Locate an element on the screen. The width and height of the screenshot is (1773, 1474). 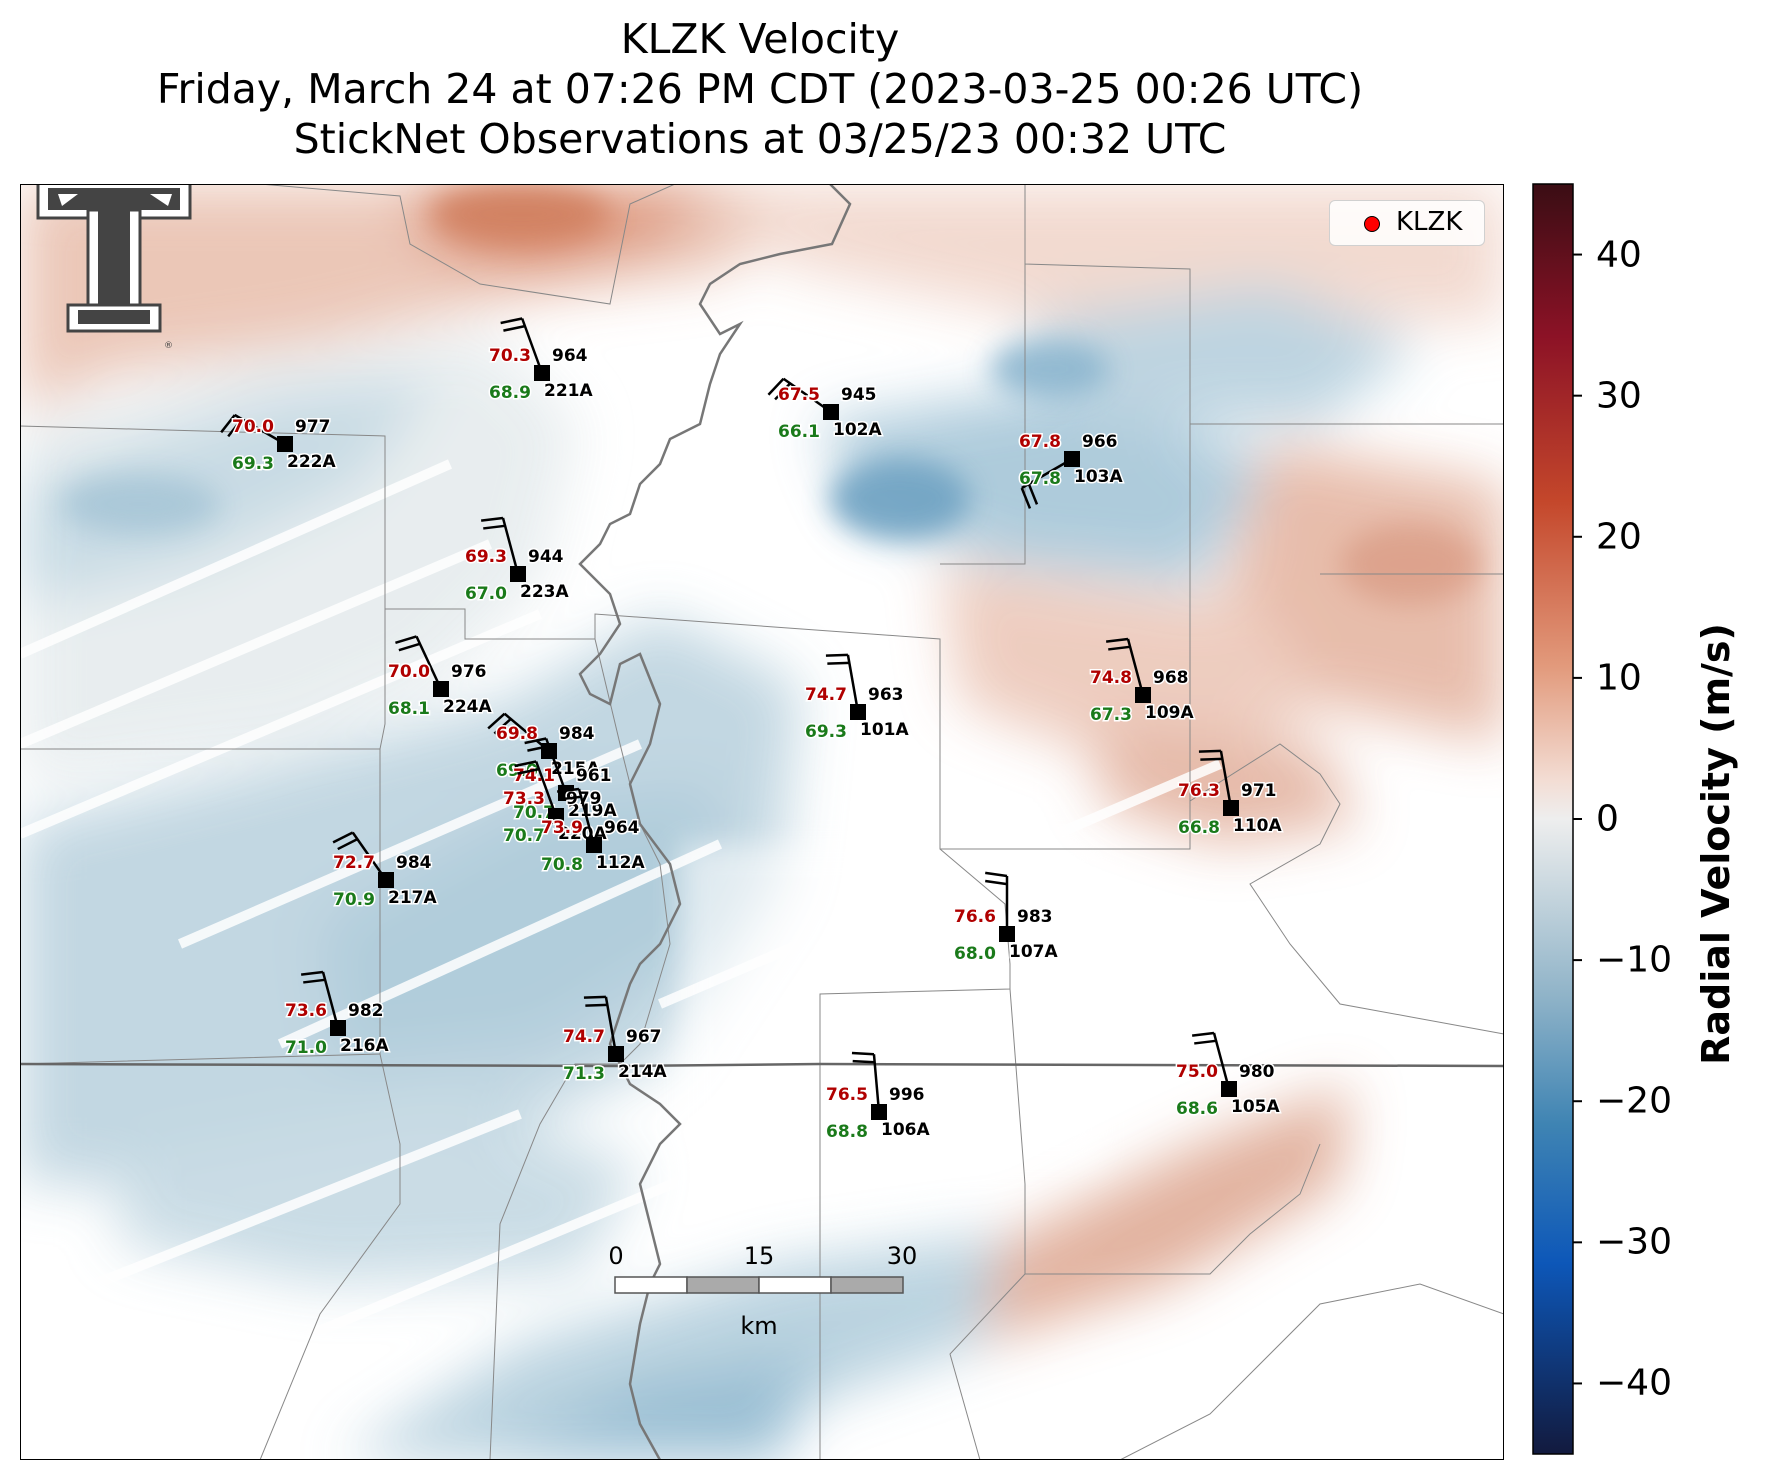
station-106A: 76.5 996 68.8 106A is located at coordinates (878, 1097).